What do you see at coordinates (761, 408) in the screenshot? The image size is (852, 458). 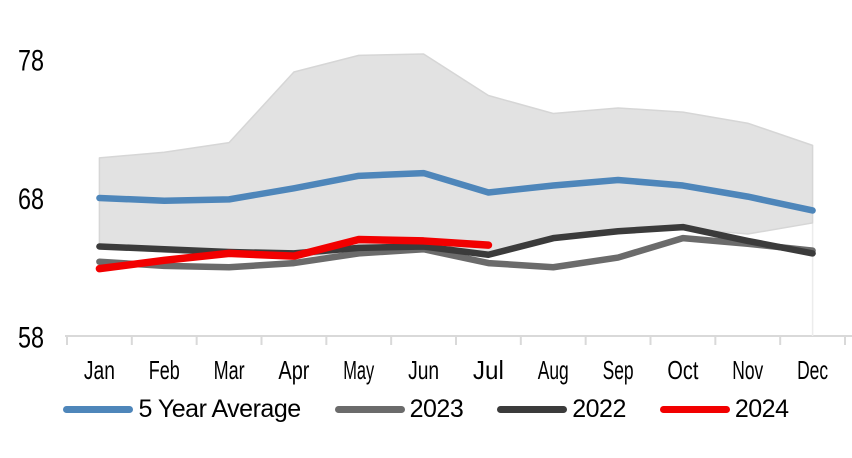 I see `legend-label-2024: 2024` at bounding box center [761, 408].